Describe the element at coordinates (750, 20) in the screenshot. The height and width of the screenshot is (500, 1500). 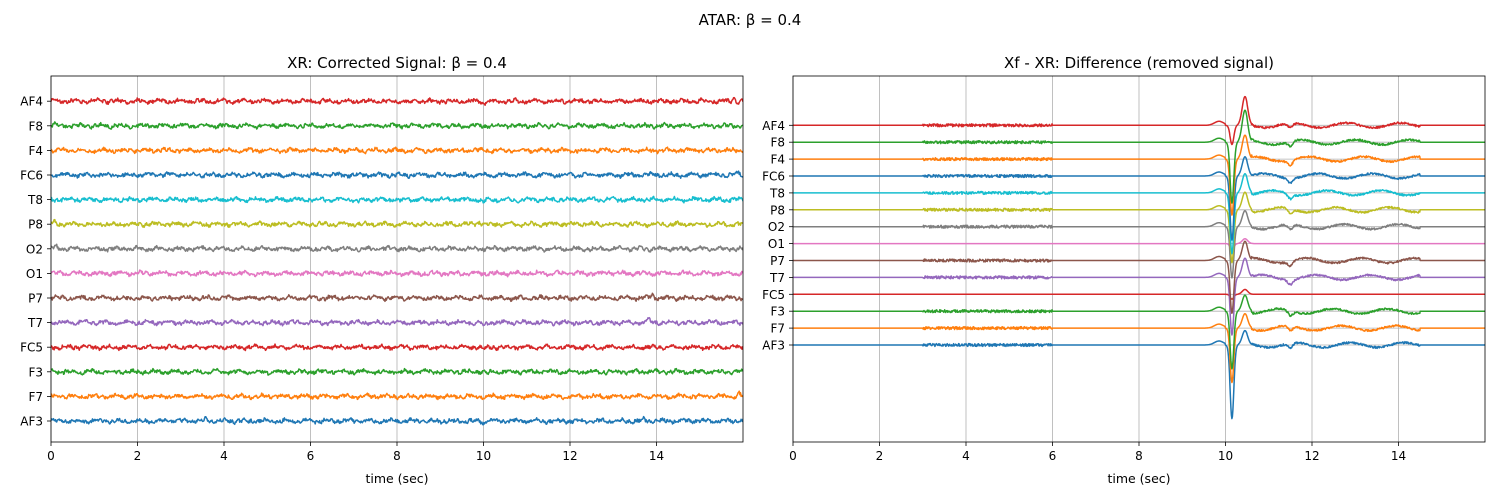
I see `figure-title: ATAR: β = 0.4` at that location.